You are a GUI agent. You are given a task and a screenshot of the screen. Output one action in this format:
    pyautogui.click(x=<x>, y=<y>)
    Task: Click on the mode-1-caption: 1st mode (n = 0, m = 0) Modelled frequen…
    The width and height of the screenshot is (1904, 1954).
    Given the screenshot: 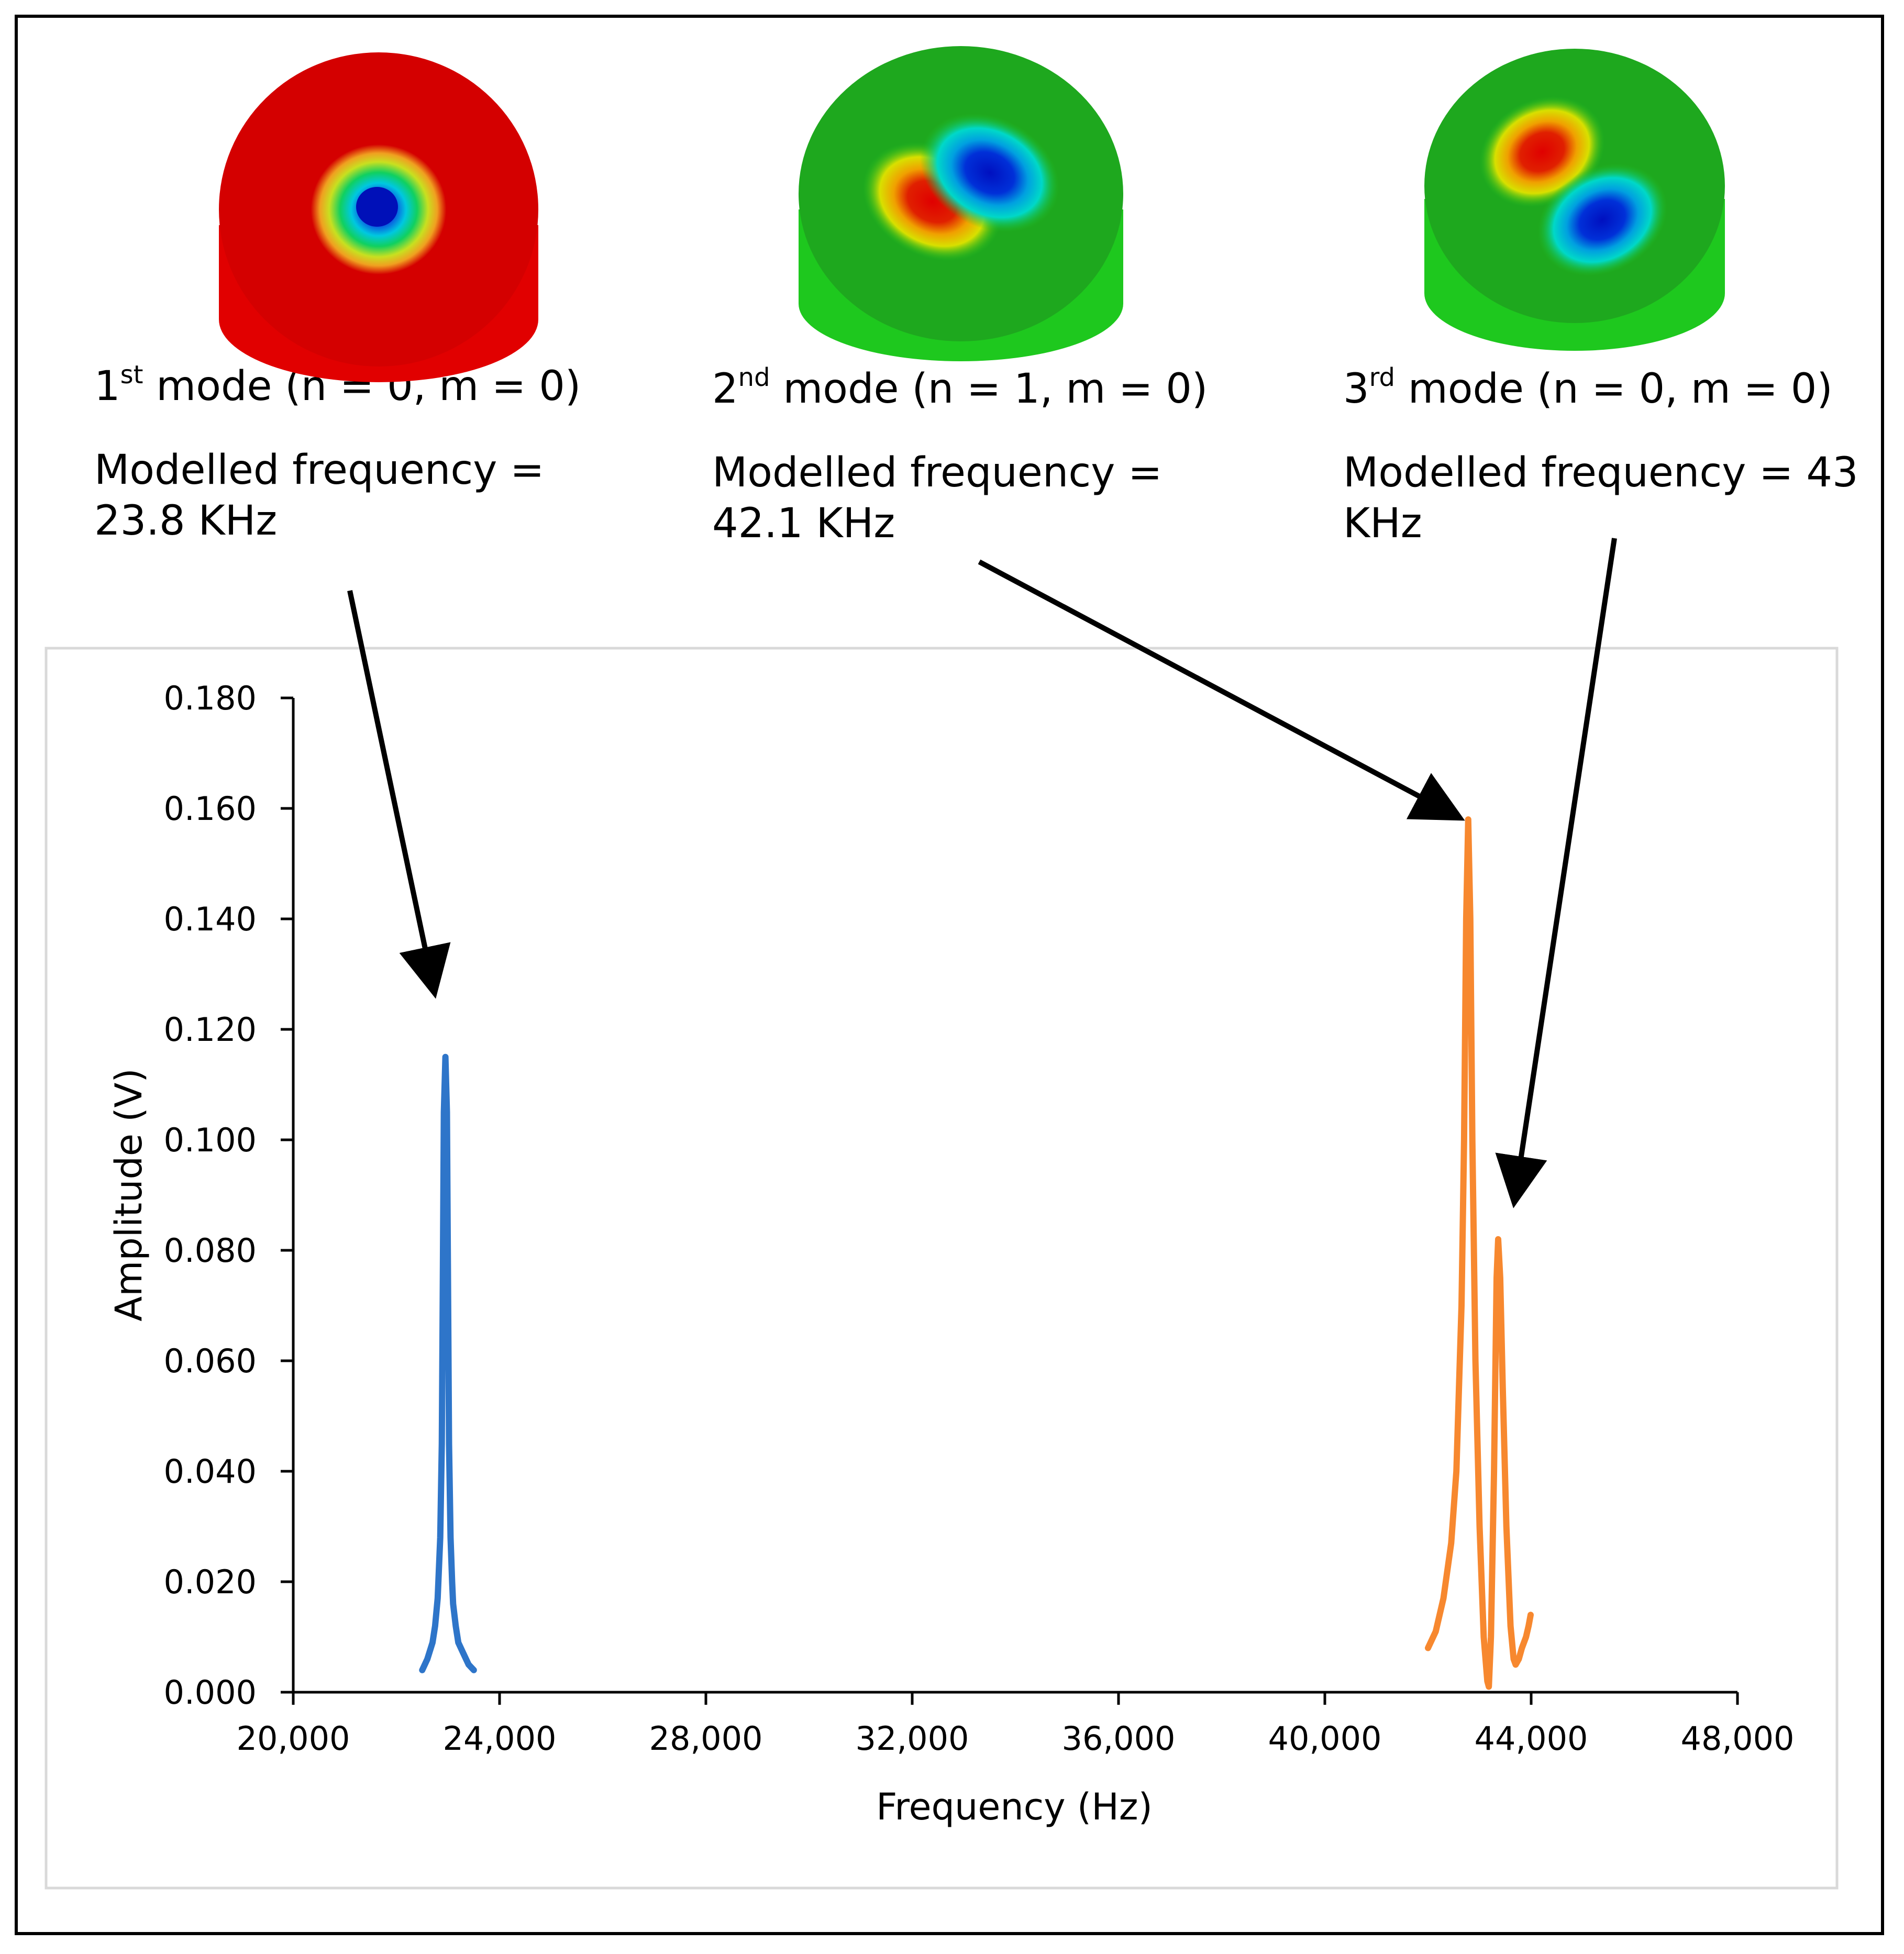 What is the action you would take?
    pyautogui.click(x=369, y=454)
    